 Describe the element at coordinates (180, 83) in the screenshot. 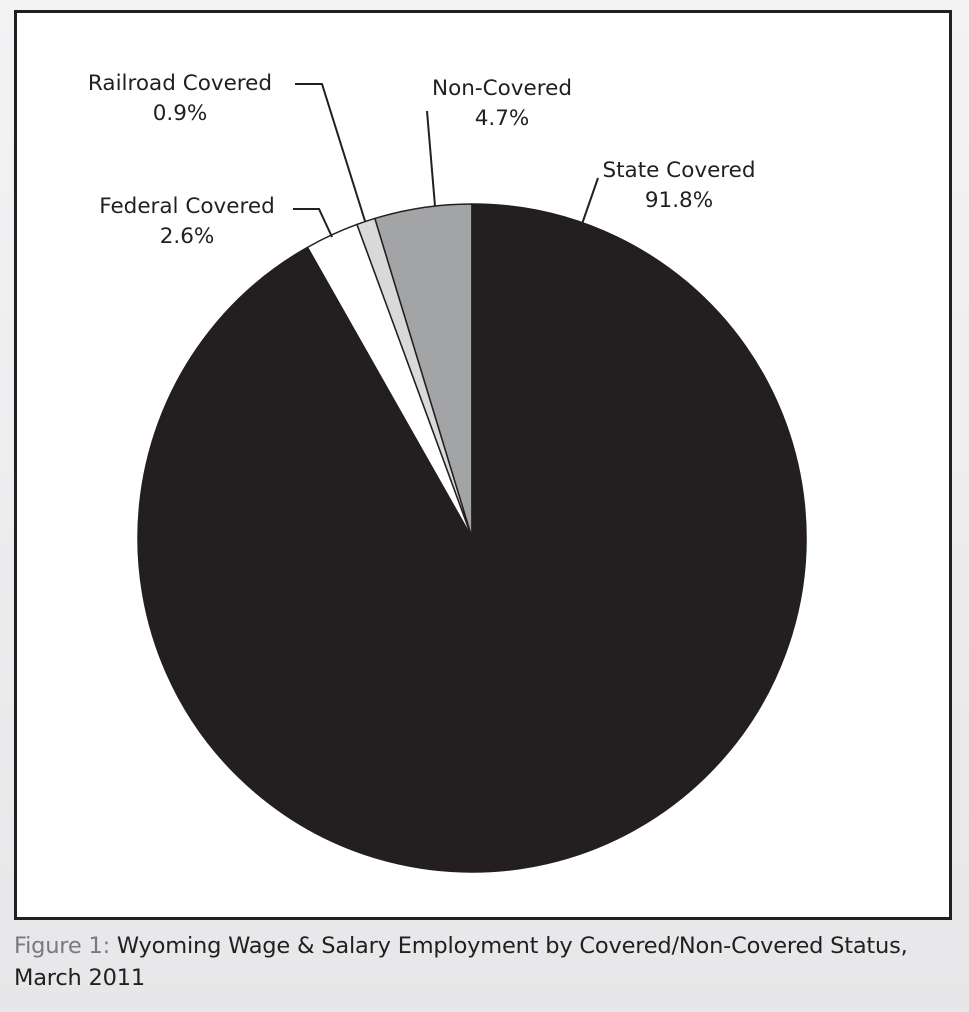

I see `slice-label-railroad-covered: Railroad Covered` at that location.